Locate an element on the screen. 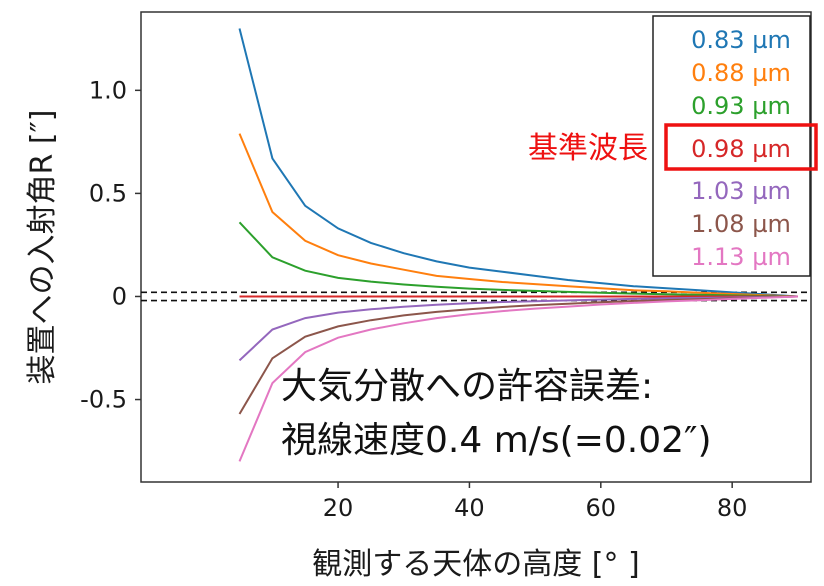  legend-label-6: 1.13 µm is located at coordinates (741, 257).